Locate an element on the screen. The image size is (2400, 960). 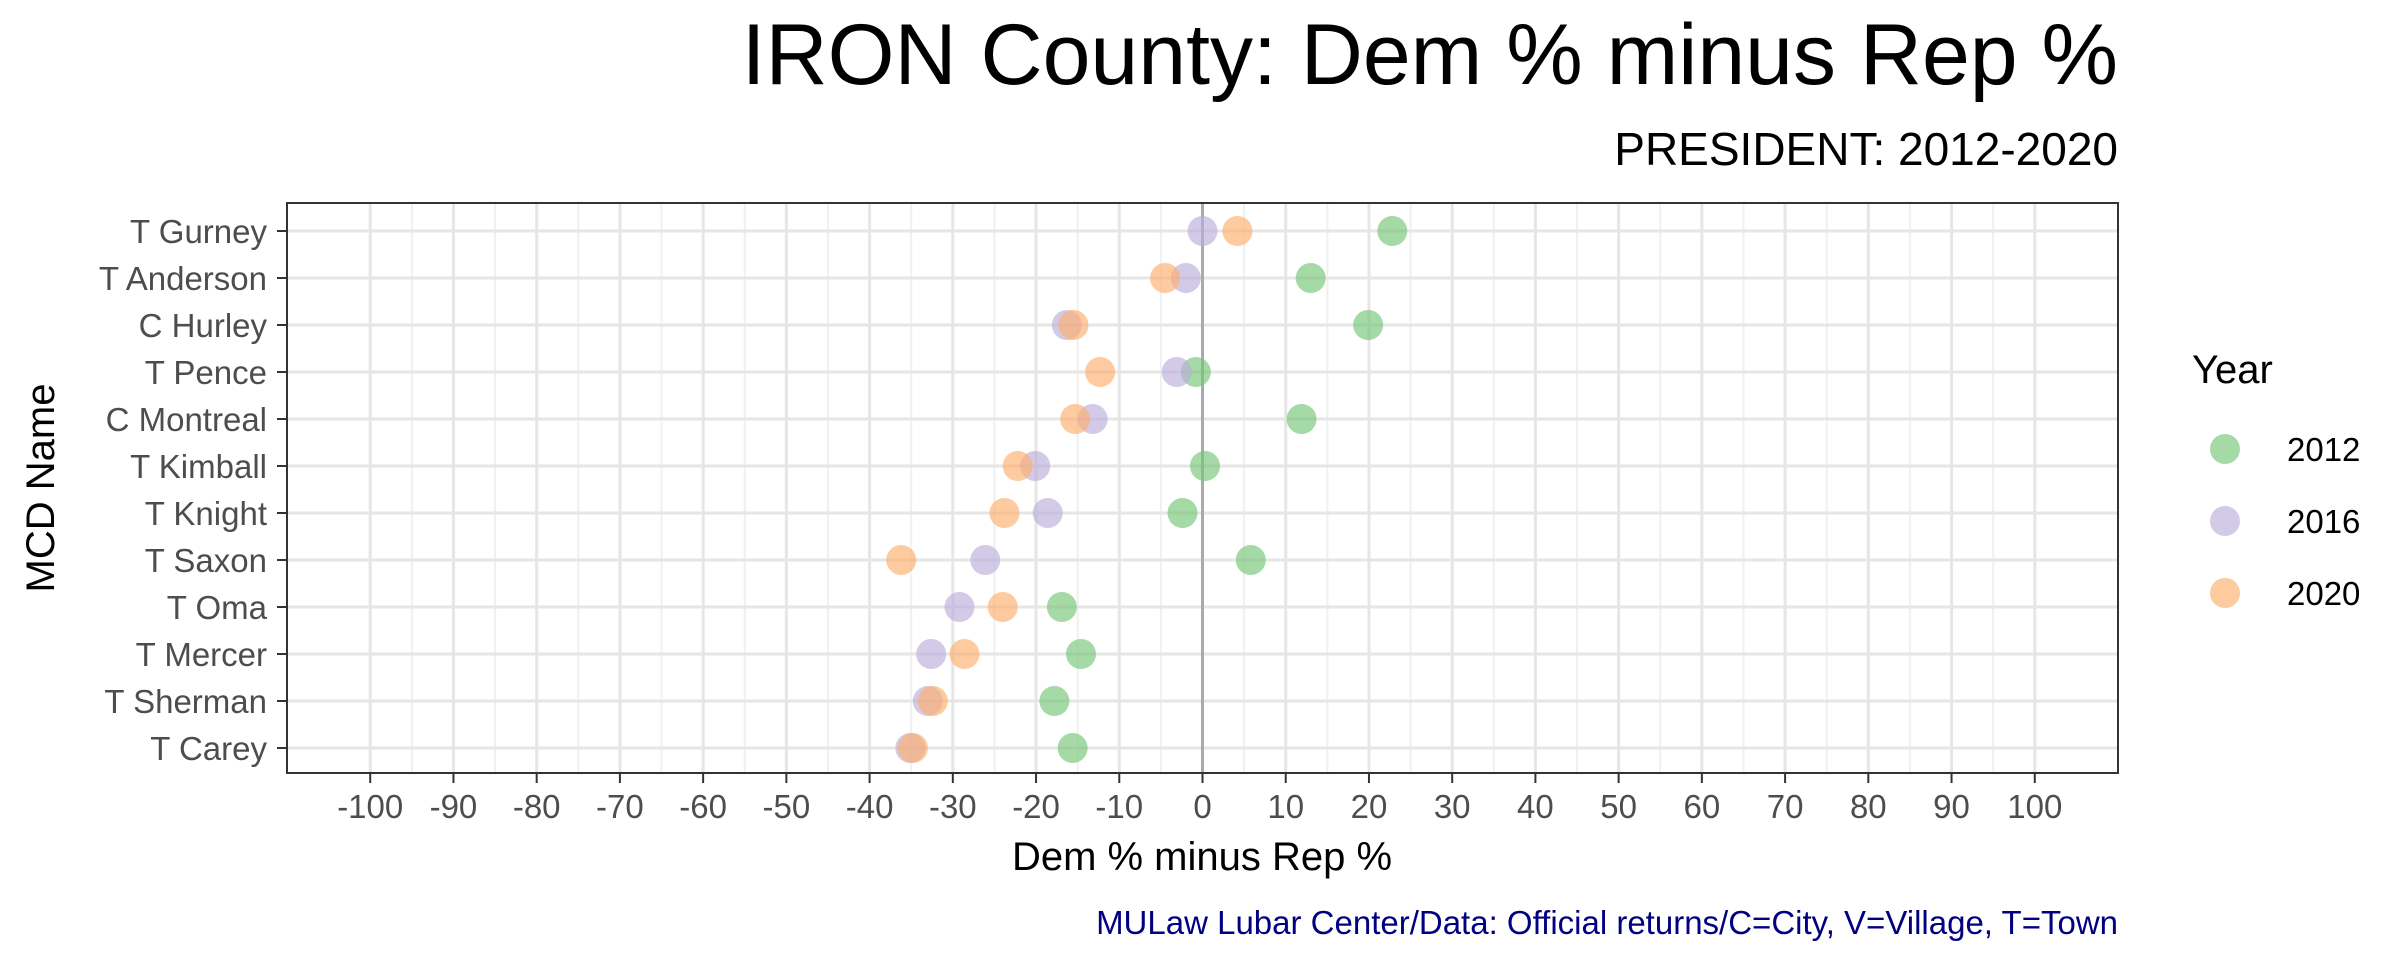
x-tick-label: 0 is located at coordinates (1202, 806).